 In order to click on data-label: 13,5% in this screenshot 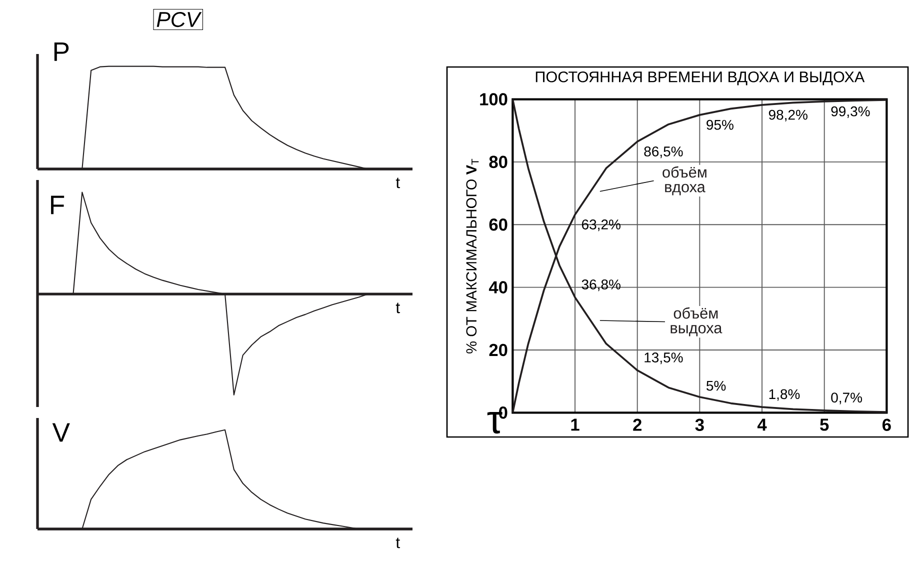, I will do `click(663, 358)`.